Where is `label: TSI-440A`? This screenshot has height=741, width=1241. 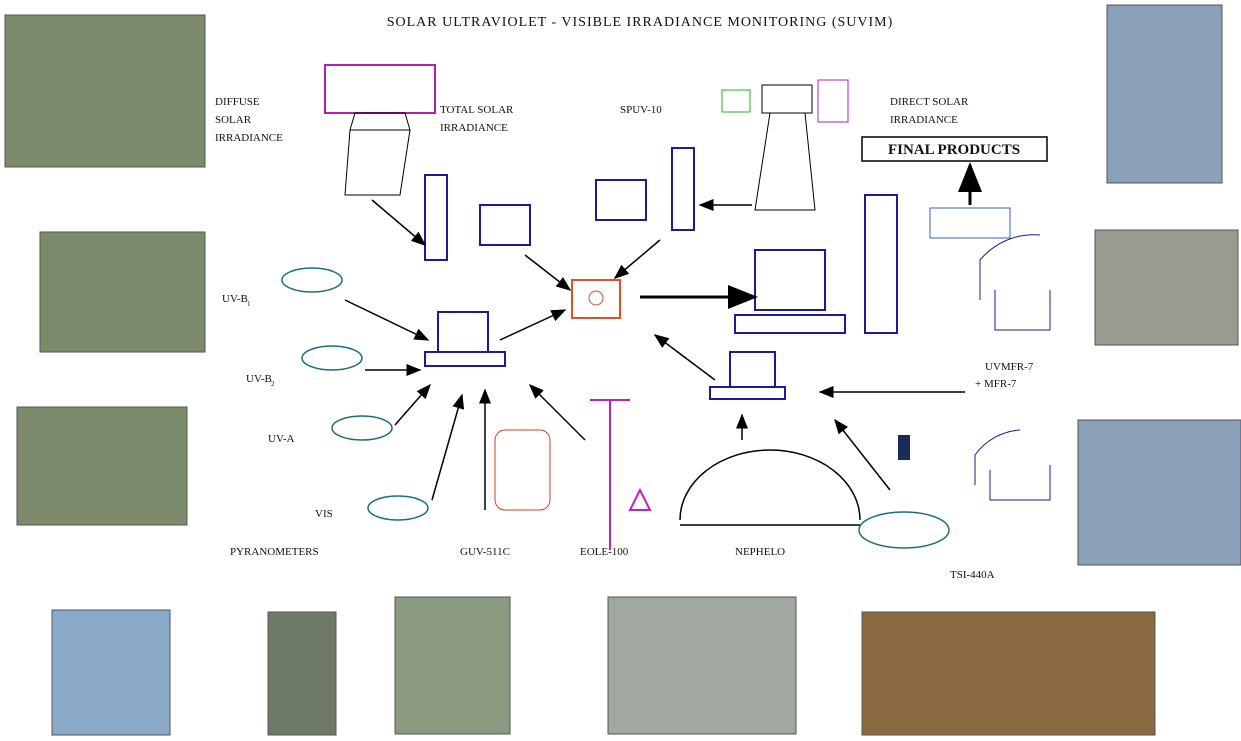
label: TSI-440A is located at coordinates (972, 575).